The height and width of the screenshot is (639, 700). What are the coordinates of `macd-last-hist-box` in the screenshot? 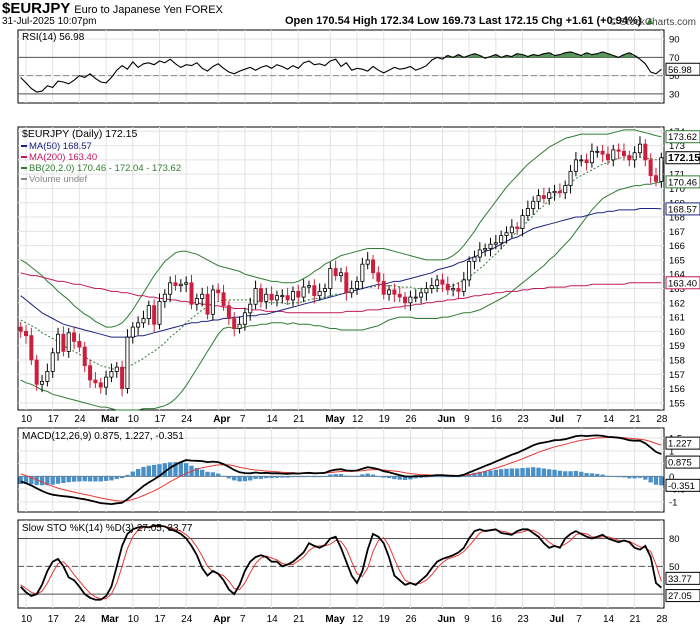 It's located at (682, 485).